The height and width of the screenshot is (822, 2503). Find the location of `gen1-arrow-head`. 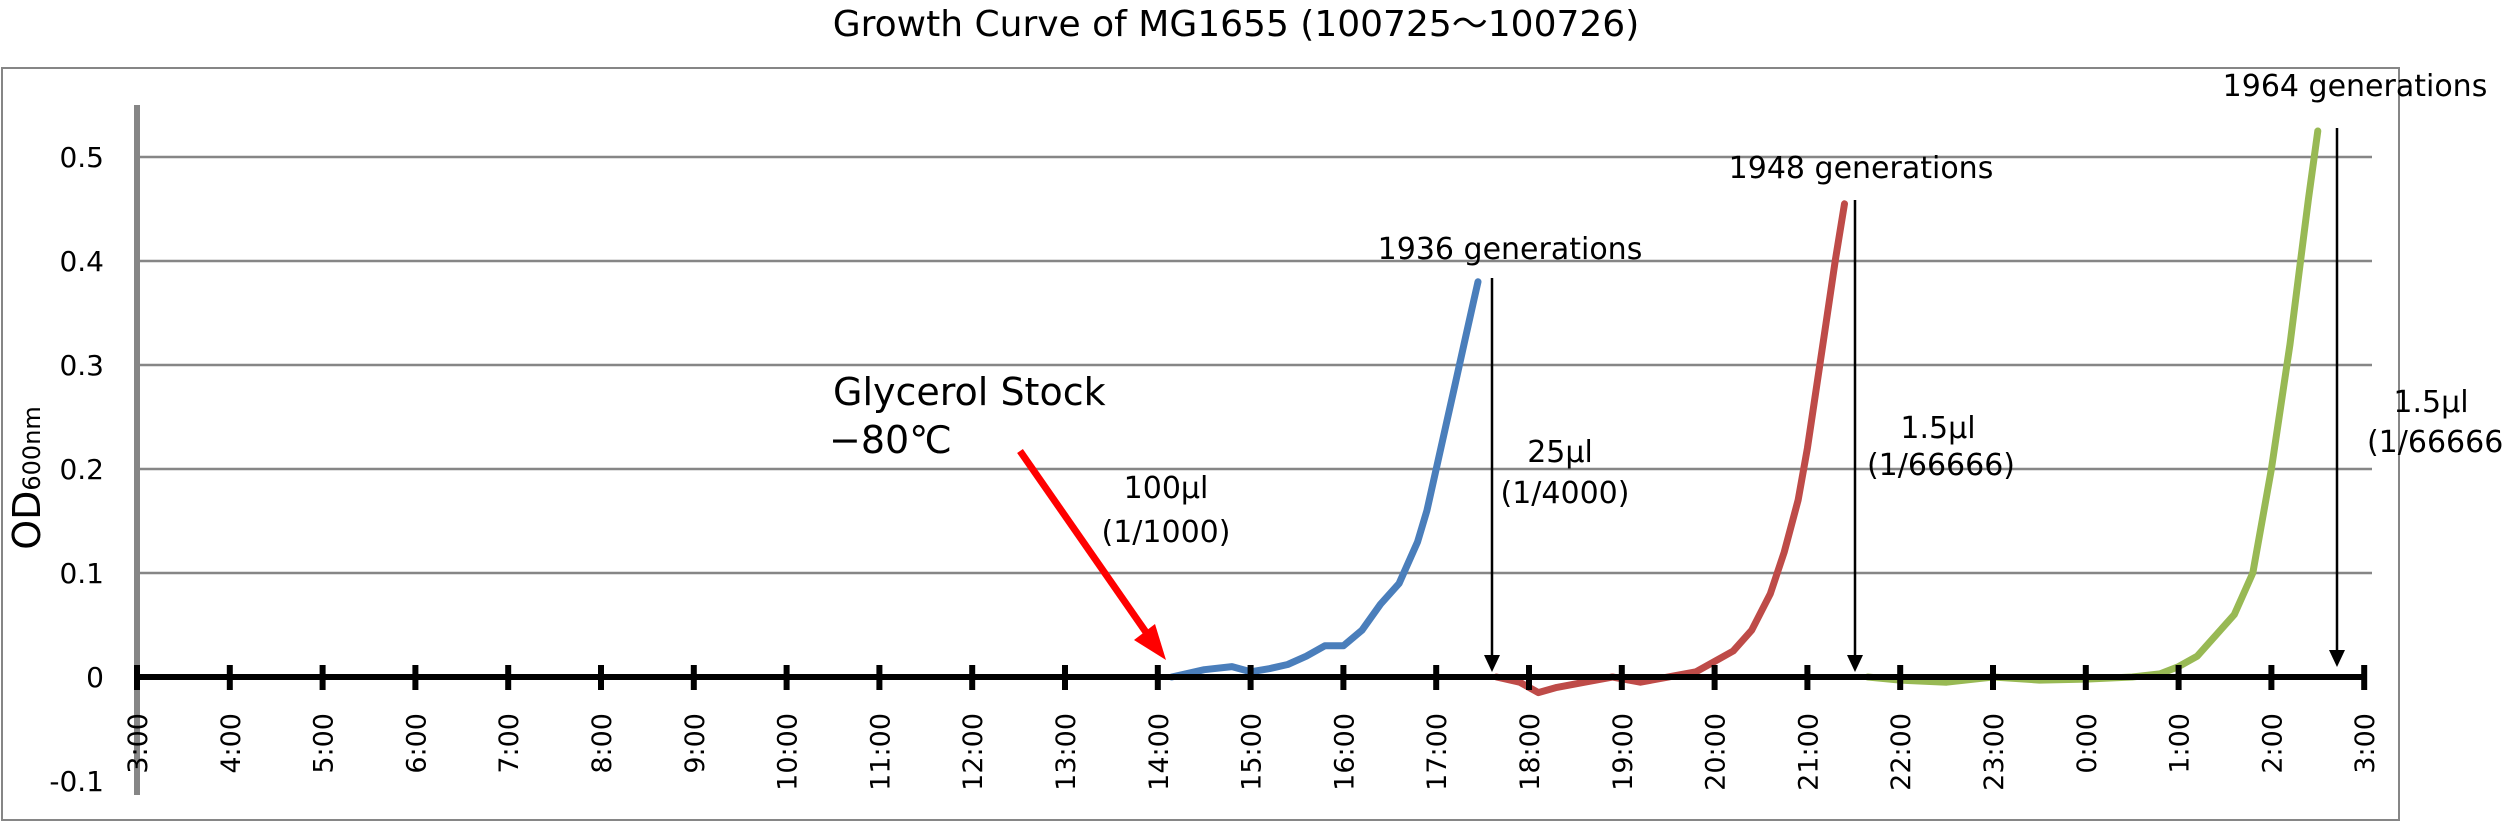

gen1-arrow-head is located at coordinates (1492, 663).